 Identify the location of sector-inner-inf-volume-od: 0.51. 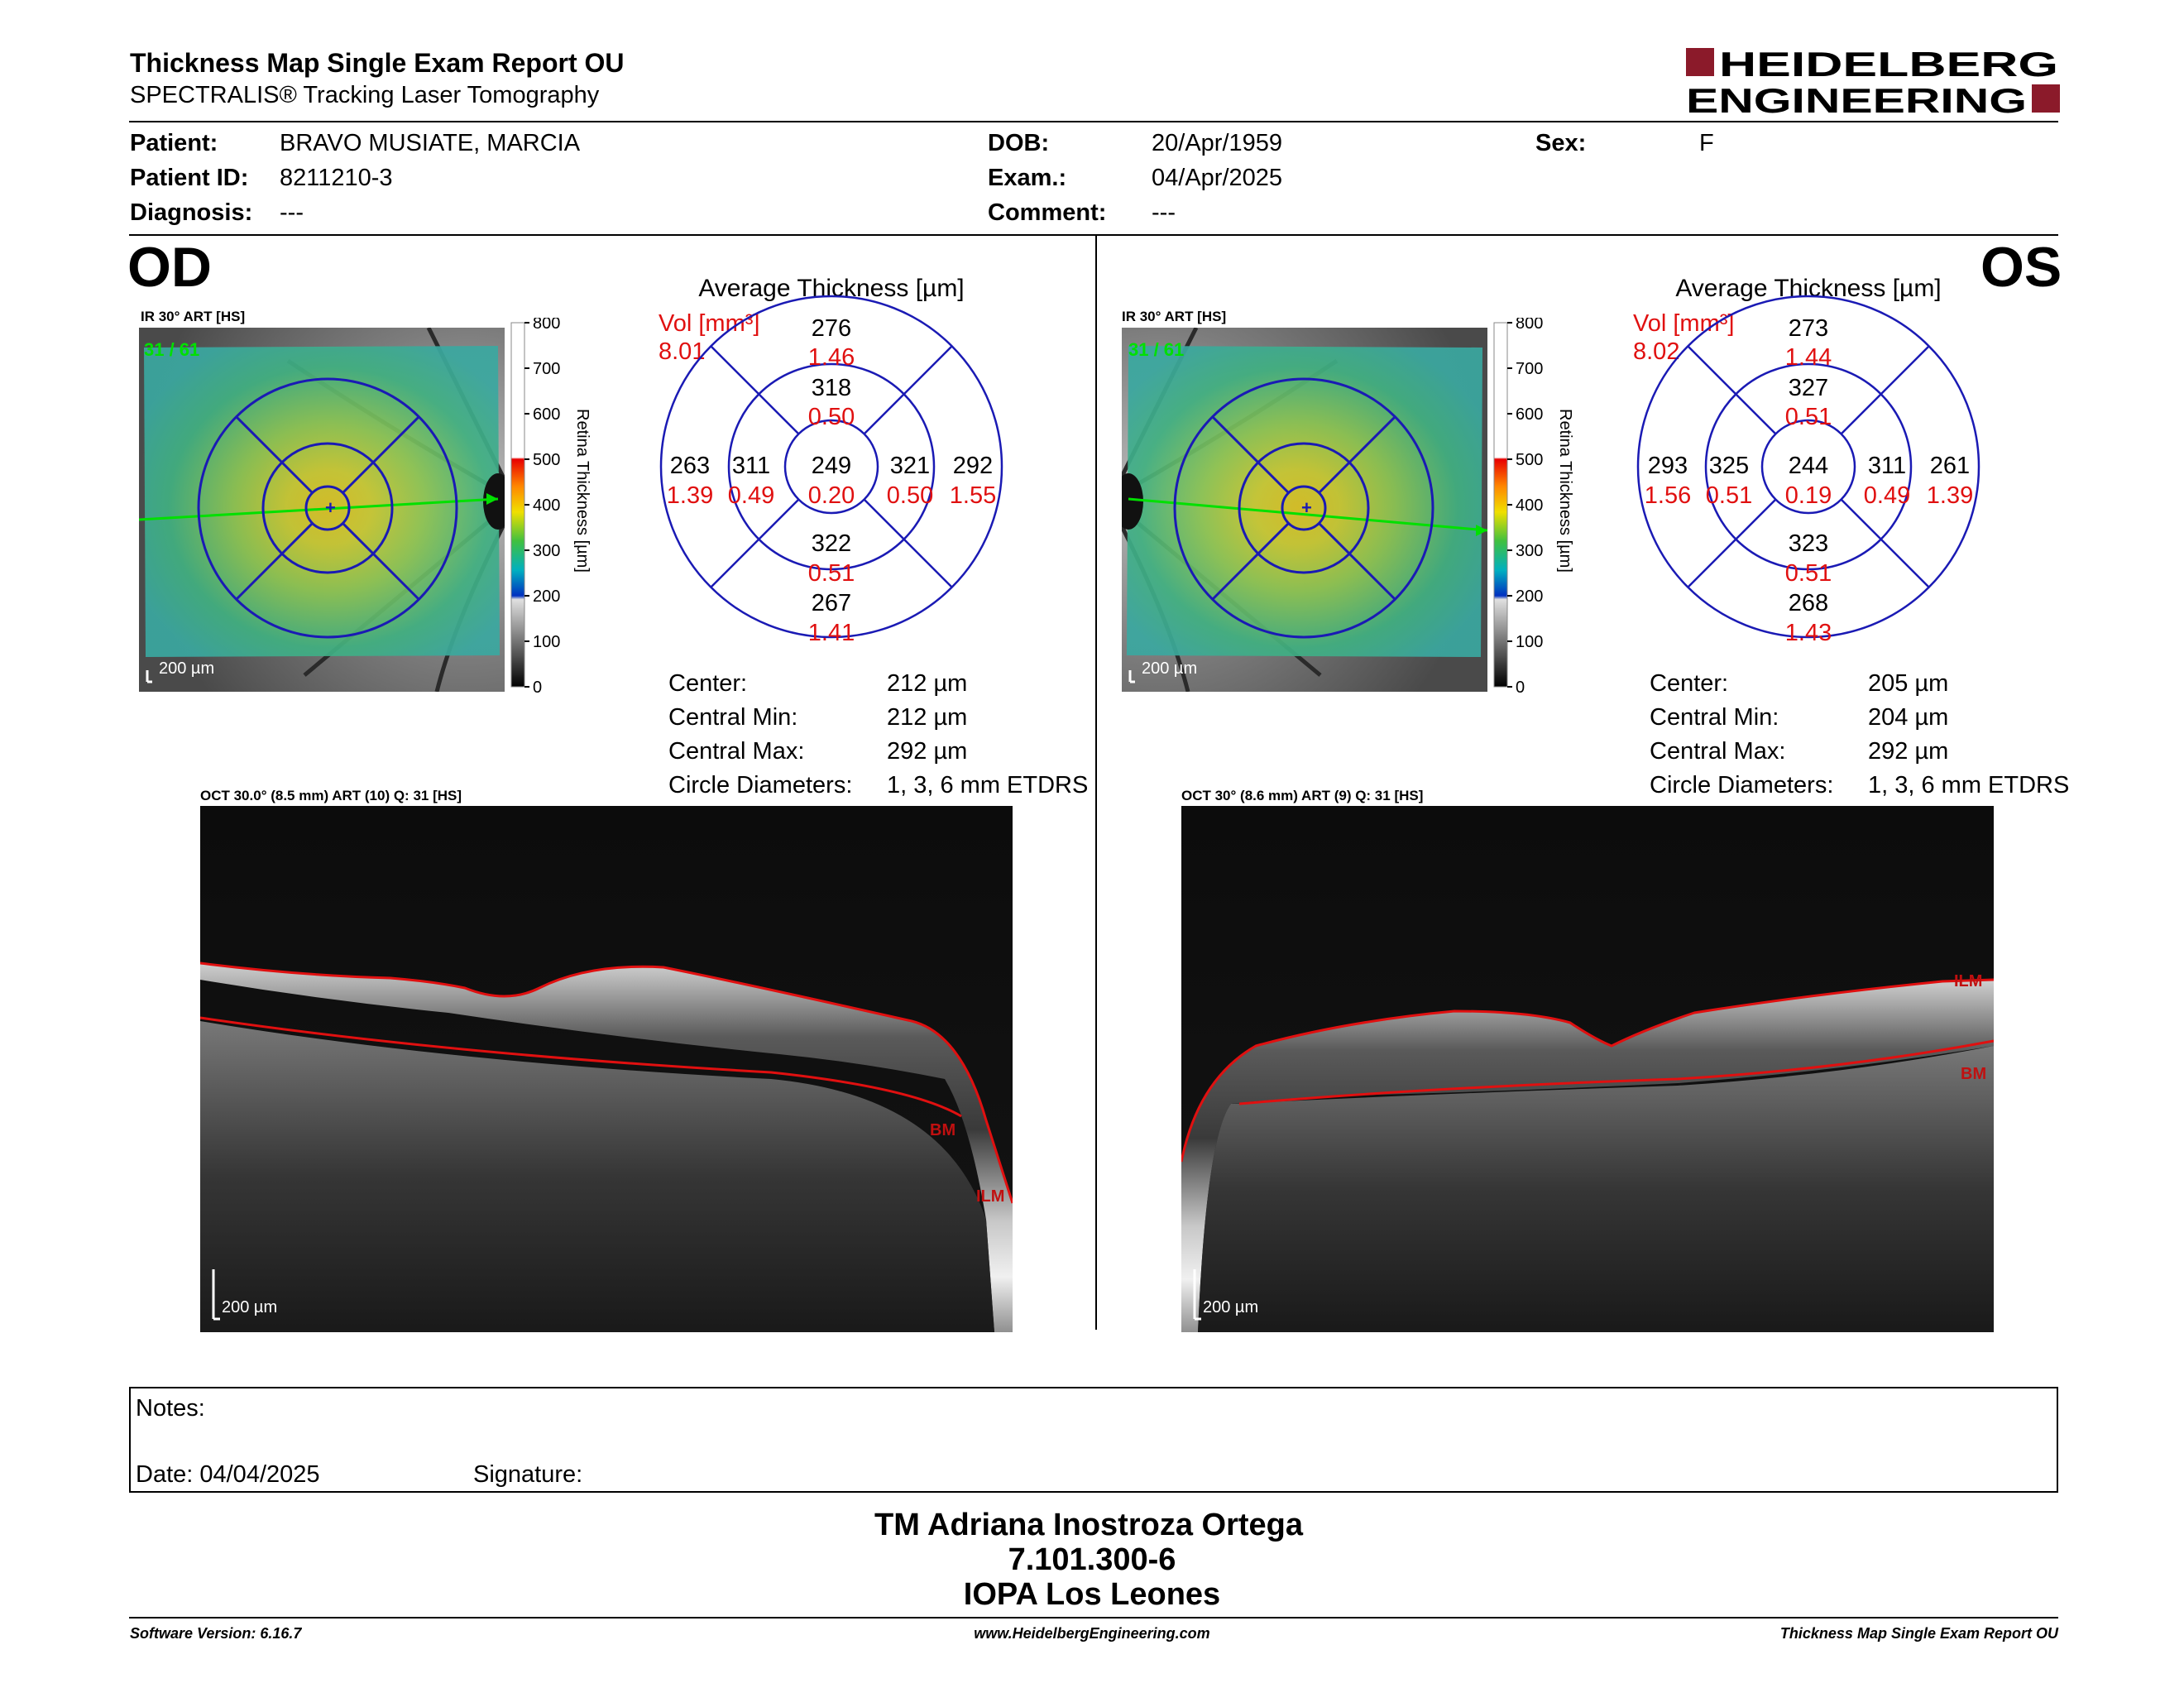
(831, 573).